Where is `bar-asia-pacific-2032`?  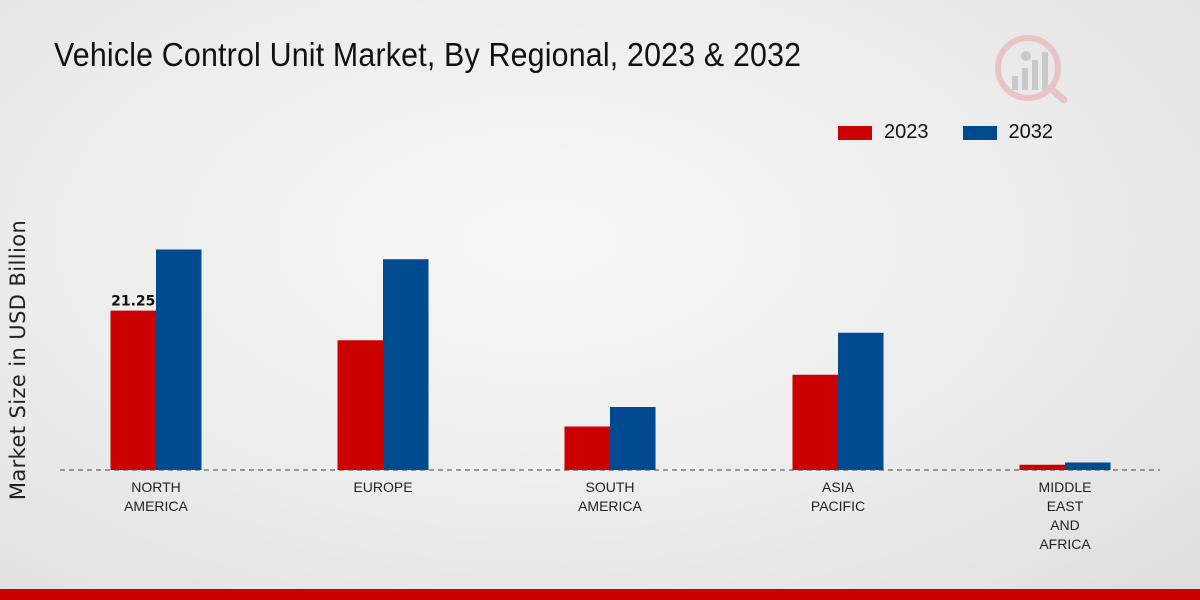
bar-asia-pacific-2032 is located at coordinates (861, 401).